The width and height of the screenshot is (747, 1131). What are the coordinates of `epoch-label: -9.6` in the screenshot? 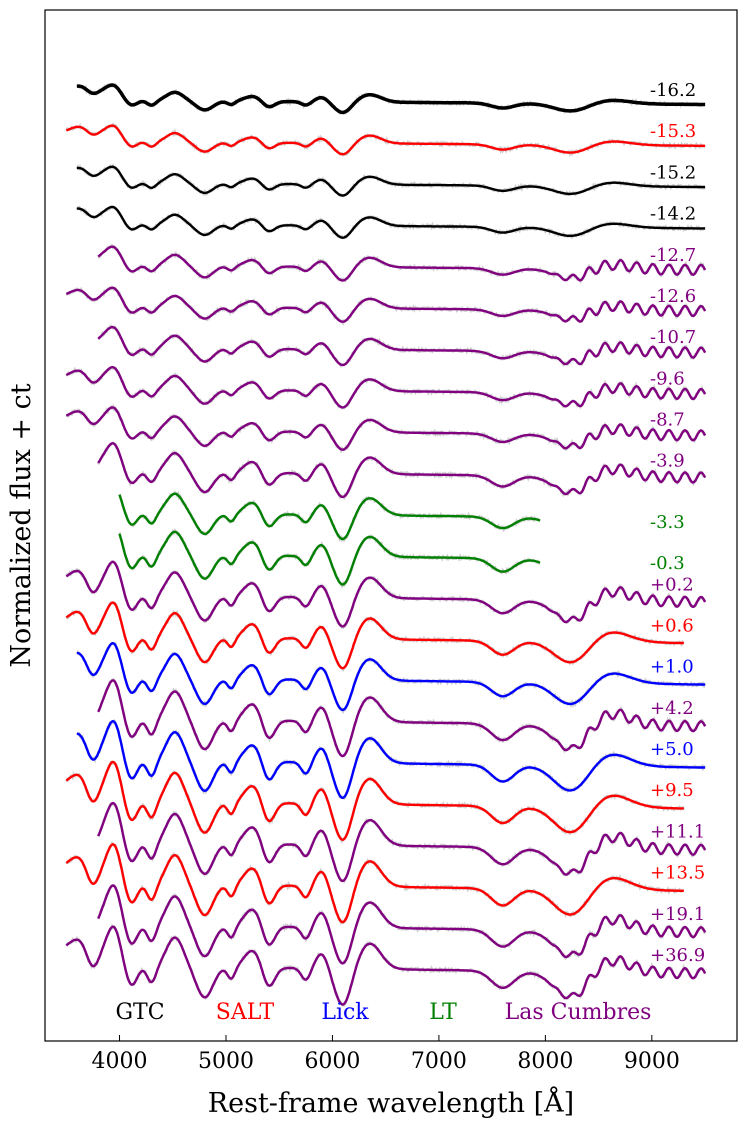 It's located at (667, 378).